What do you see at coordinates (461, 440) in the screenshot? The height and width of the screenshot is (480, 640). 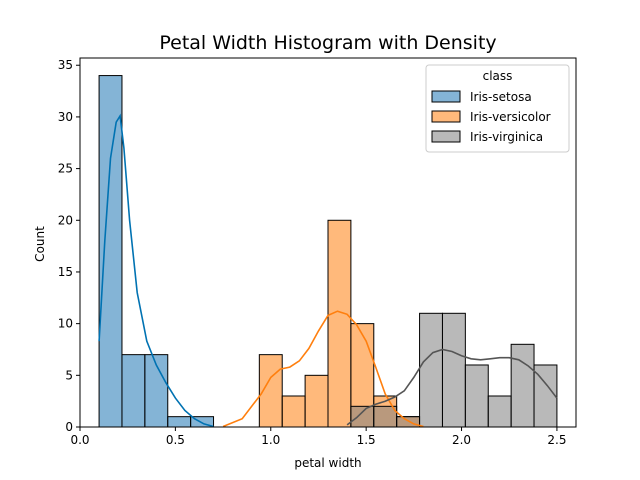 I see `x-tick-label: 2.0` at bounding box center [461, 440].